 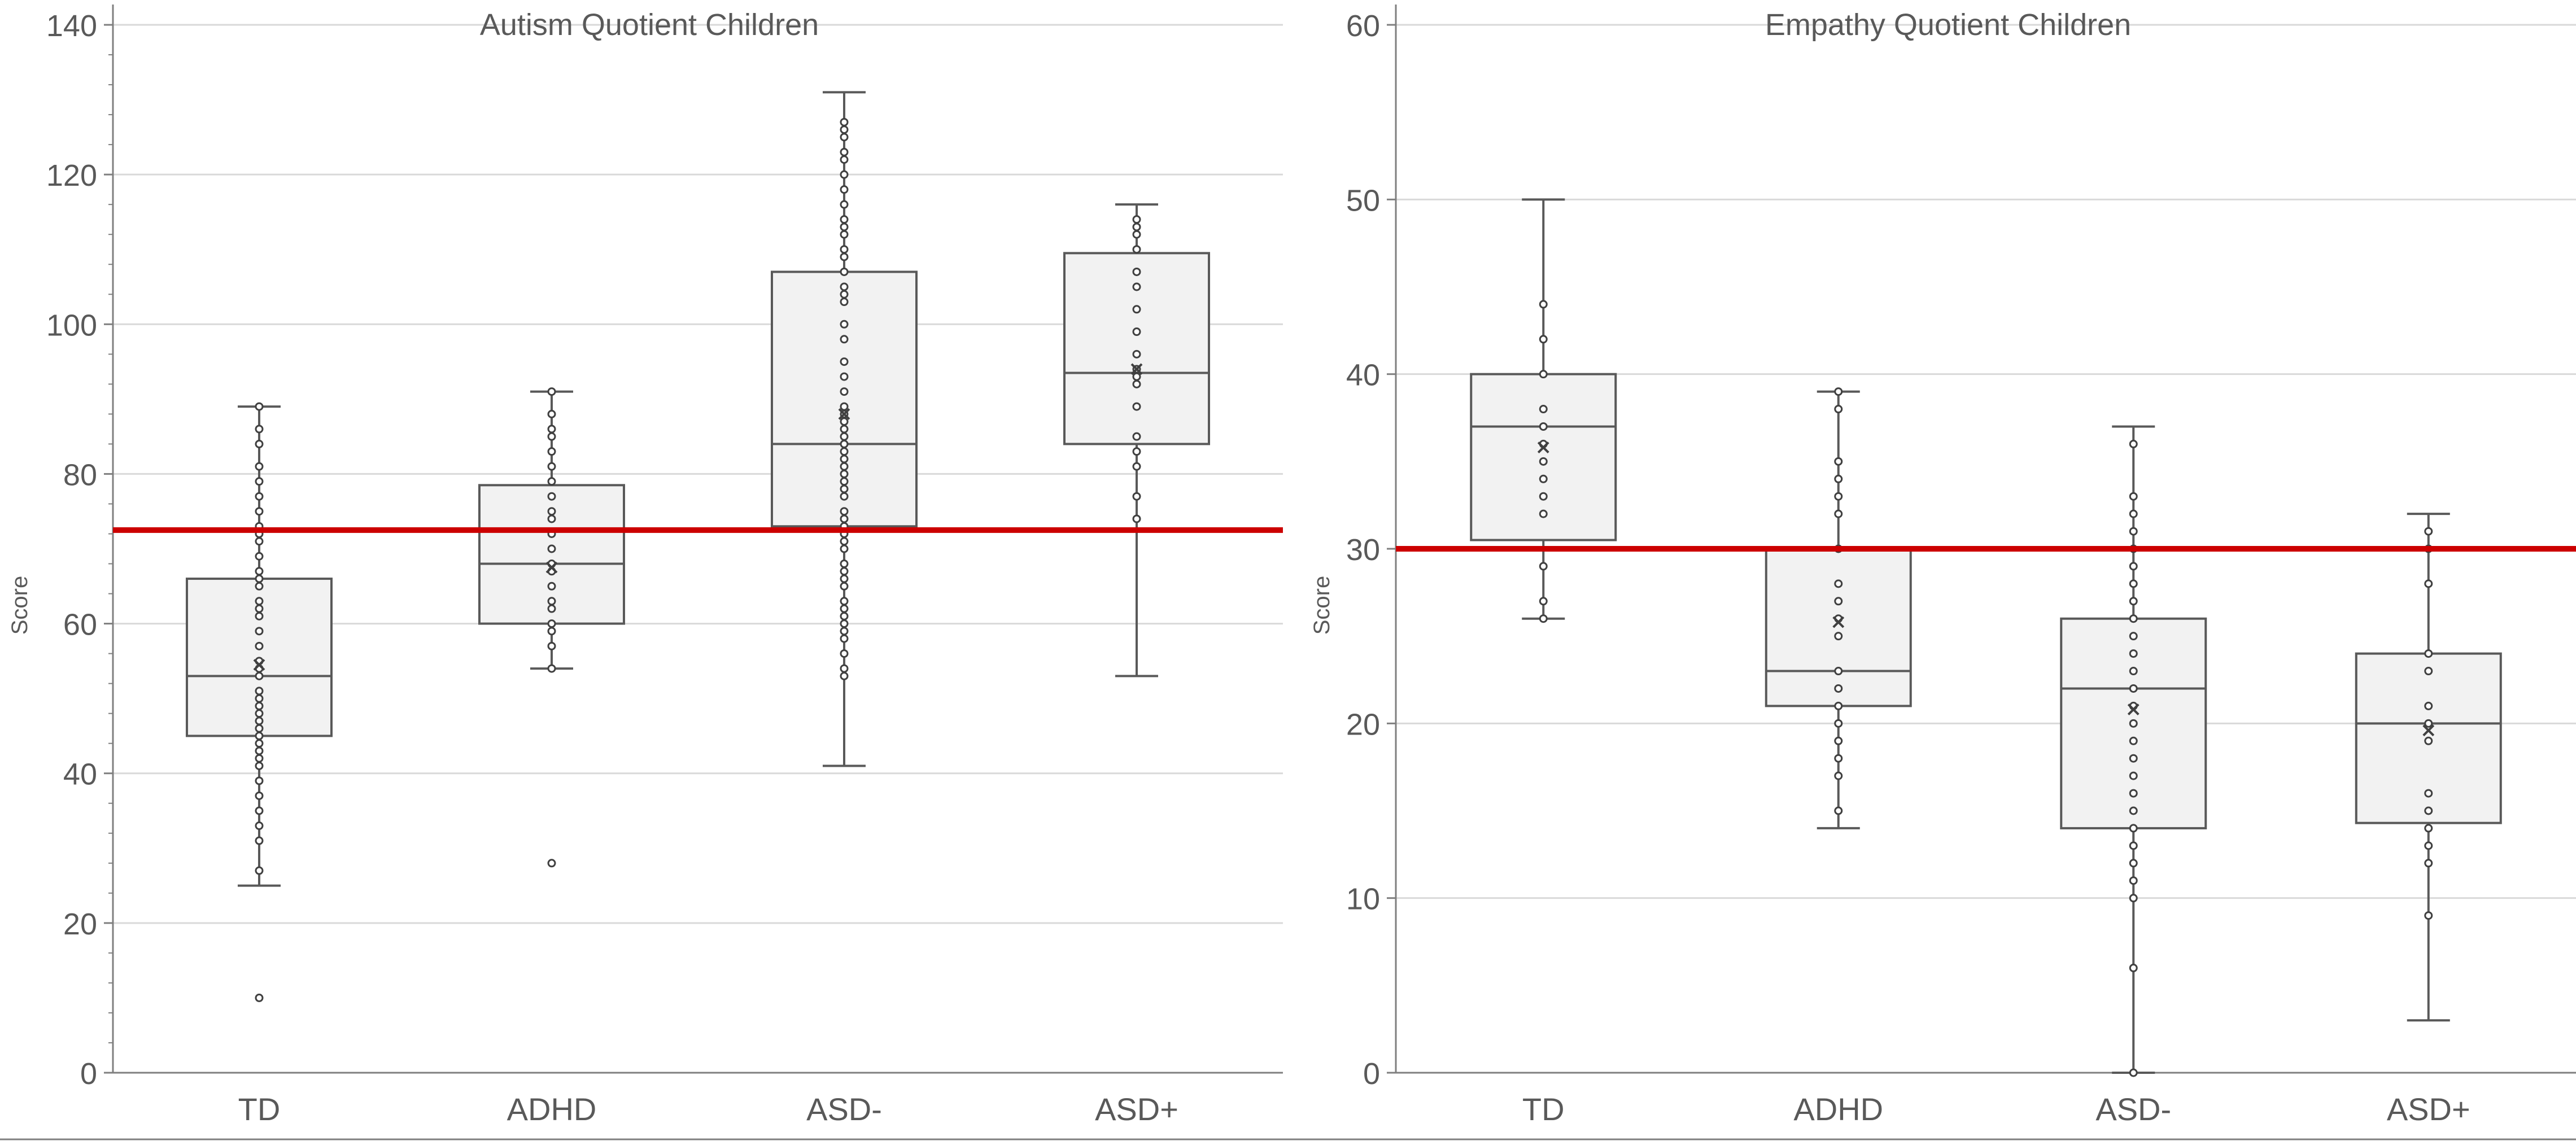 I want to click on outlier-point, so click(x=551, y=863).